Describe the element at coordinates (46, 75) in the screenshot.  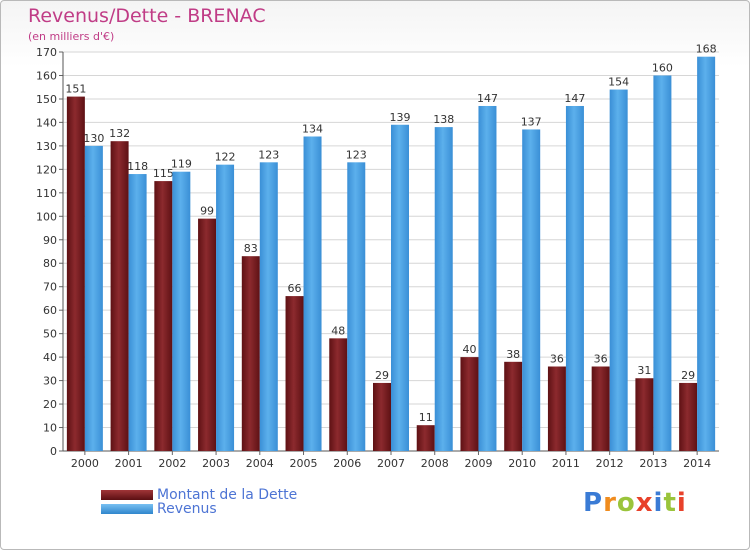
I see `y-tick-label: 160` at that location.